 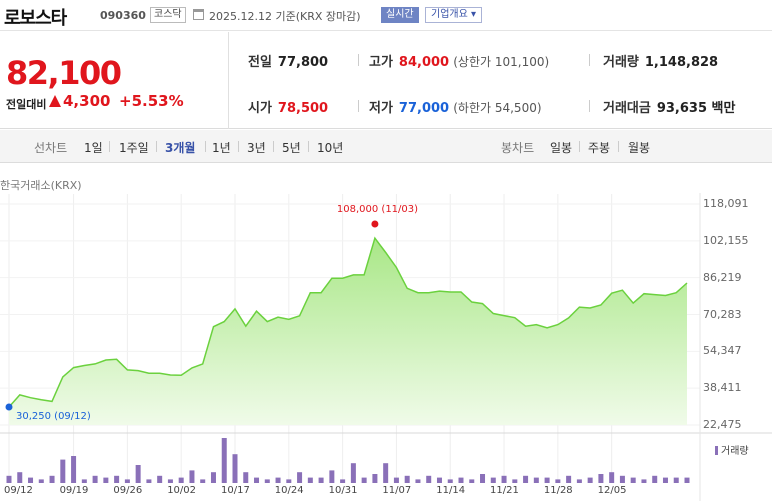 What do you see at coordinates (599, 148) in the screenshot?
I see `tab-weekly: 주봉` at bounding box center [599, 148].